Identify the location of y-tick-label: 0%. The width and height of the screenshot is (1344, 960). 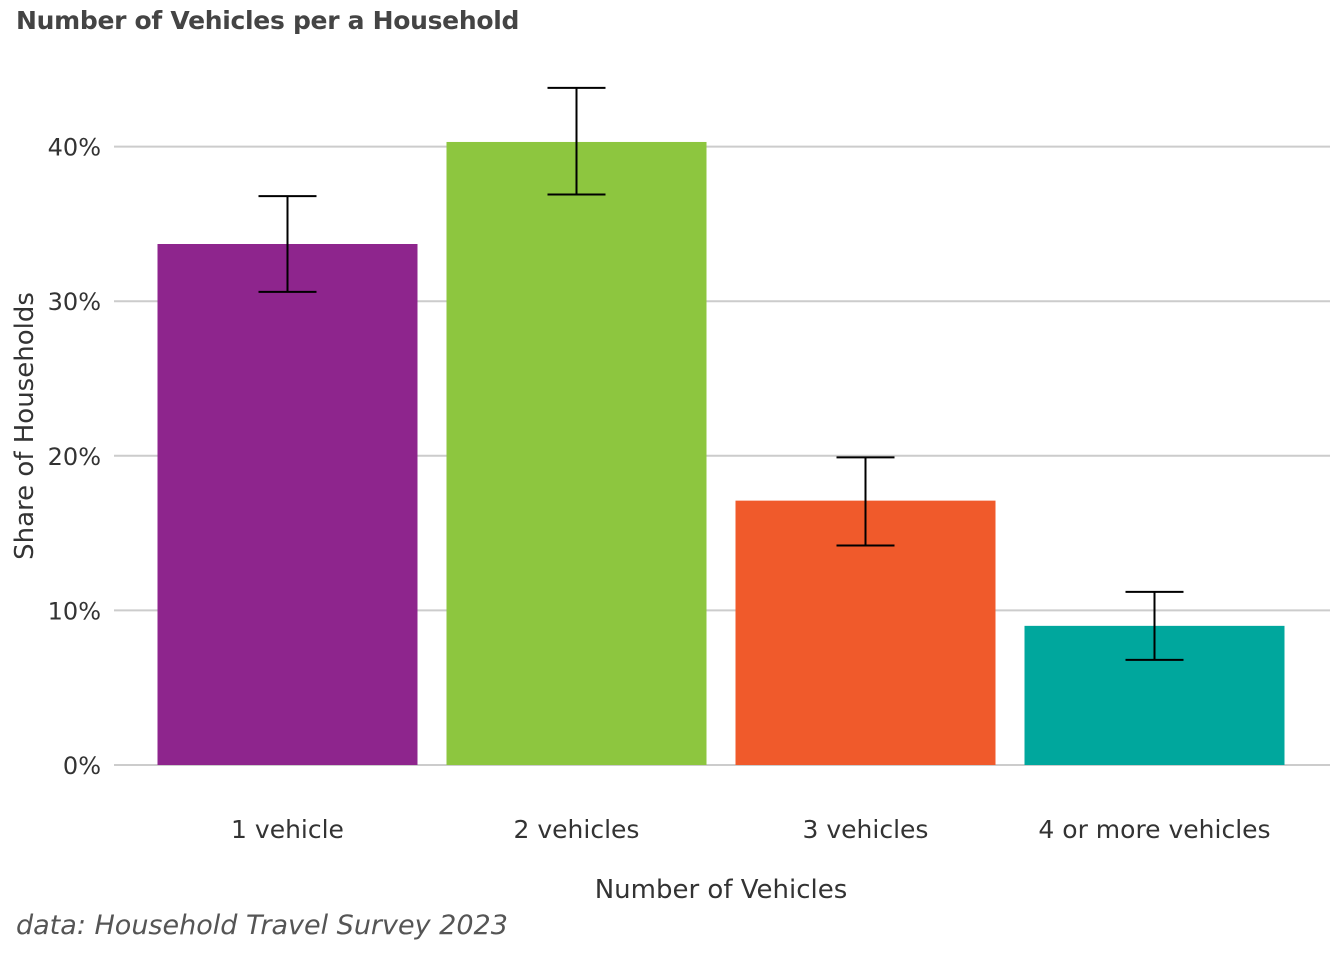
(82, 766).